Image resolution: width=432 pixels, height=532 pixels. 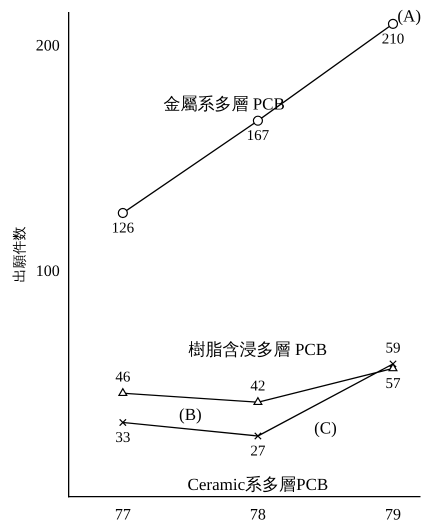 I want to click on annotation: (B), so click(x=190, y=414).